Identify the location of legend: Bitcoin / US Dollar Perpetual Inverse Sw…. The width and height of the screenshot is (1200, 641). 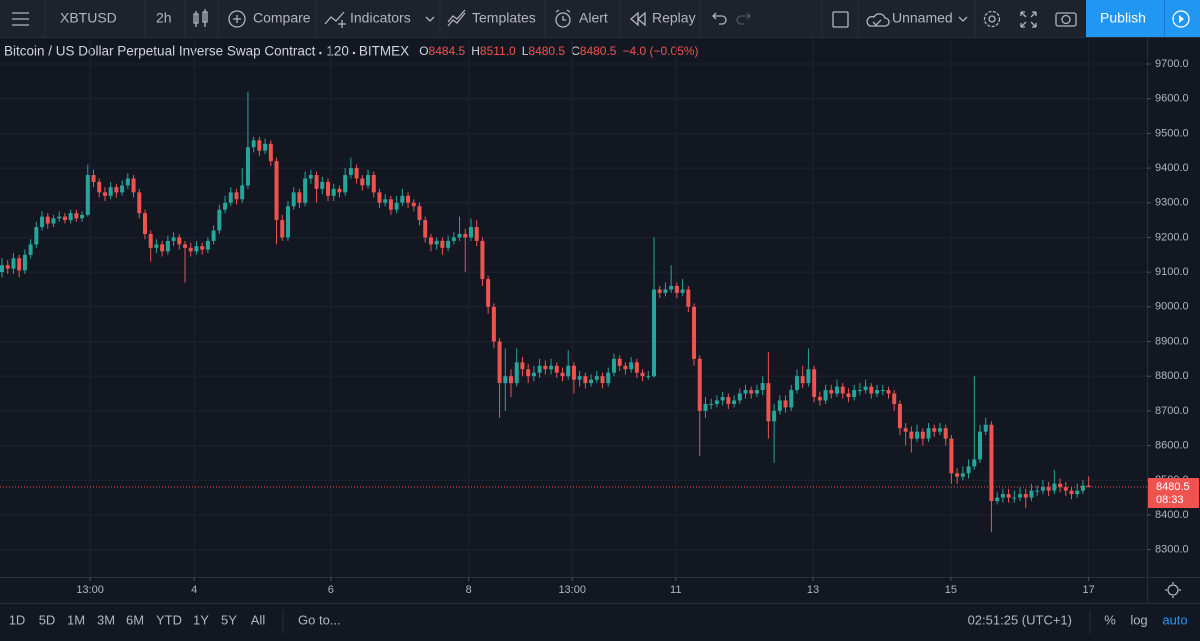
(351, 51).